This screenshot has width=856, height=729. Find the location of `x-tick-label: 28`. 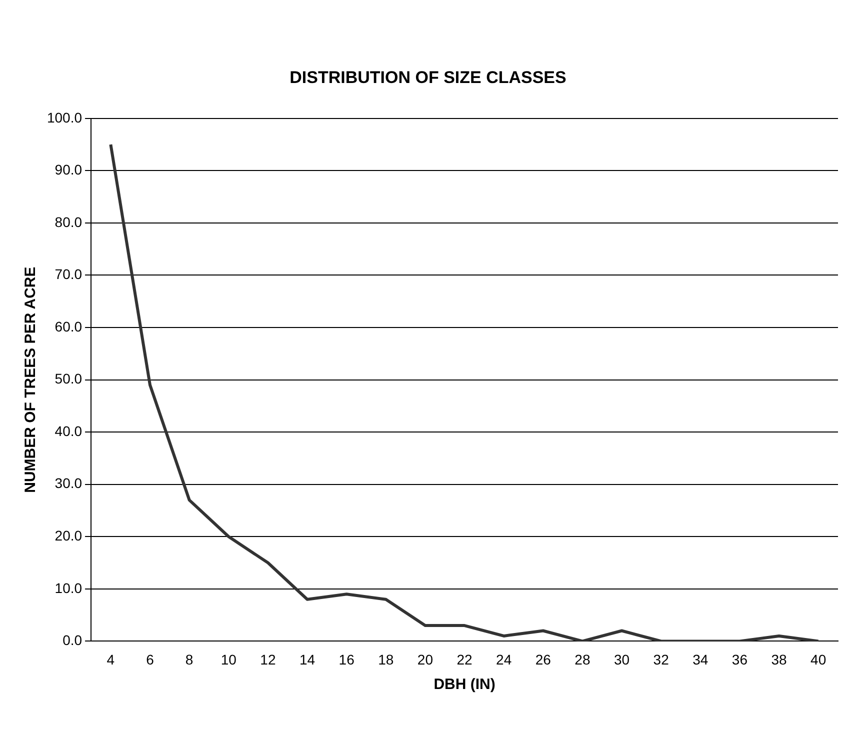

x-tick-label: 28 is located at coordinates (582, 659).